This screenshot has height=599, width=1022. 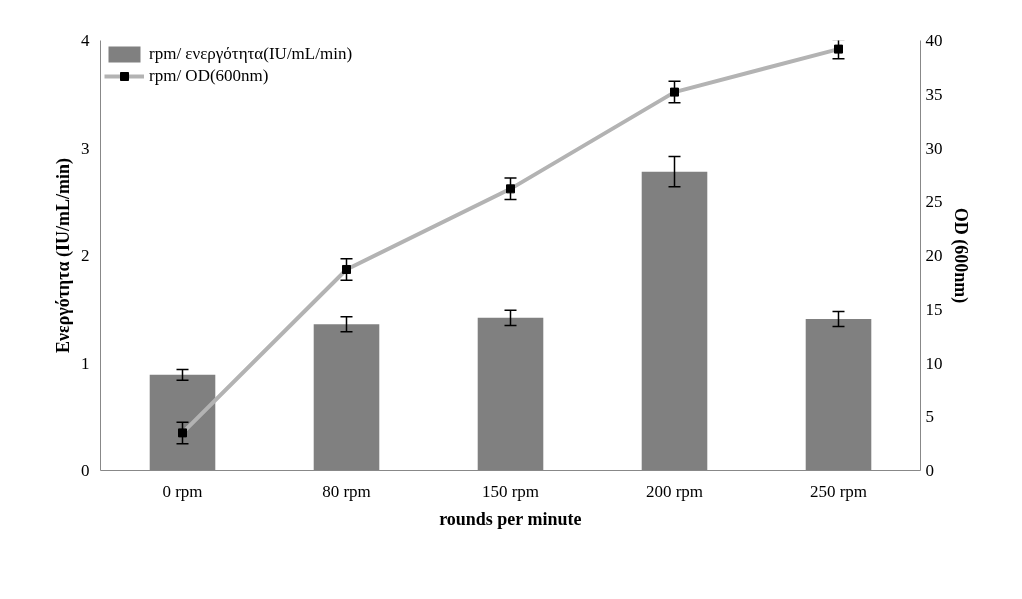 What do you see at coordinates (934, 202) in the screenshot?
I see `y2-tick-label: 25` at bounding box center [934, 202].